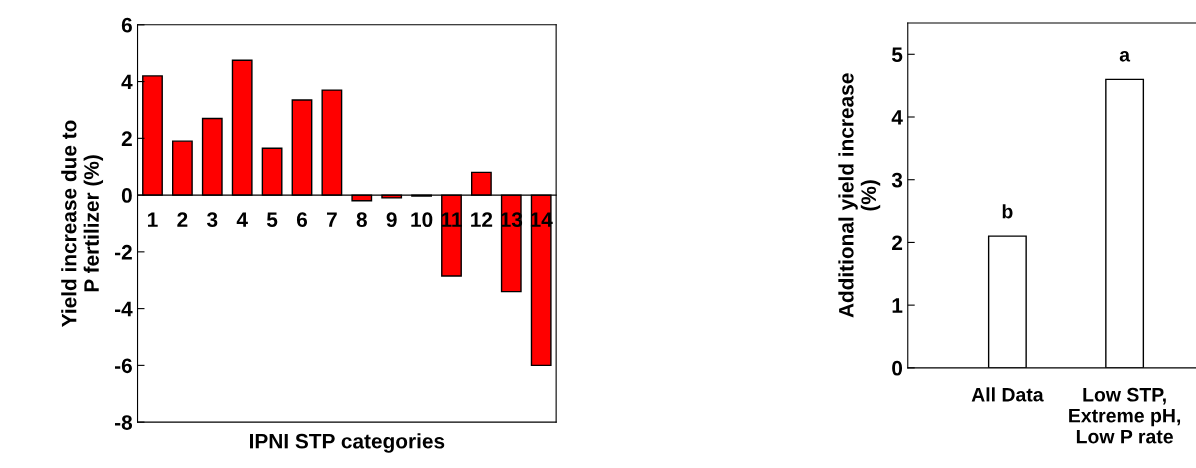 The width and height of the screenshot is (1196, 468). I want to click on y-tick-label: -4, so click(123, 309).